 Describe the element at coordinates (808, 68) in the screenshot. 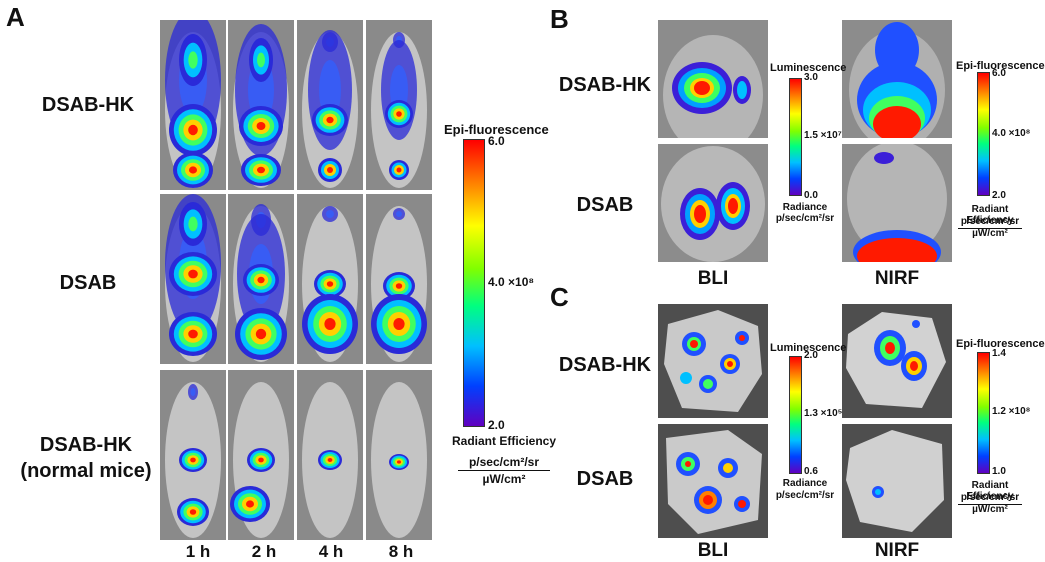

I see `panel-b-bli-scale-title: Luminescence` at that location.